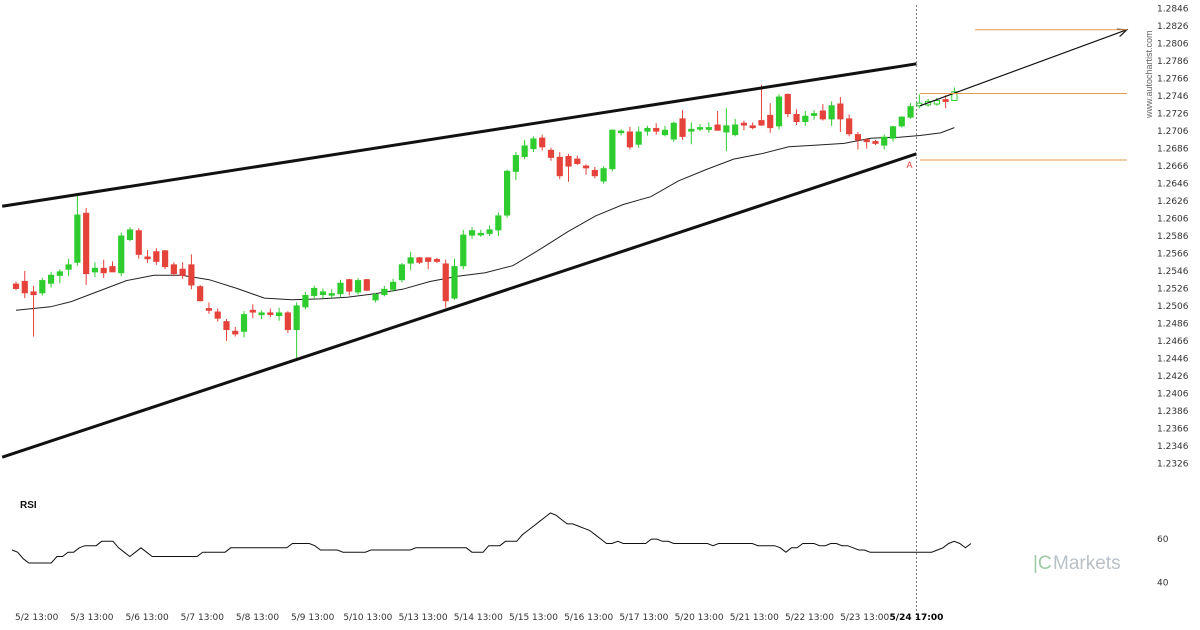  I want to click on price-tick-label: 1.2366, so click(1173, 429).